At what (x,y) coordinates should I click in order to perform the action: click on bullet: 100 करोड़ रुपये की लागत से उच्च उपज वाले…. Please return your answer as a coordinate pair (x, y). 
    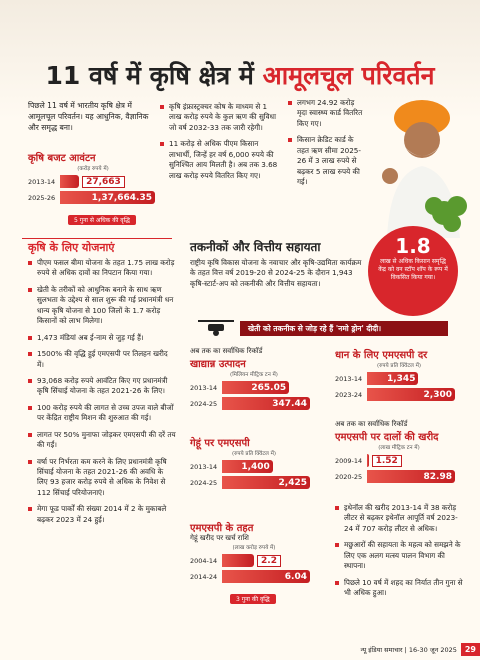
    Looking at the image, I should click on (102, 413).